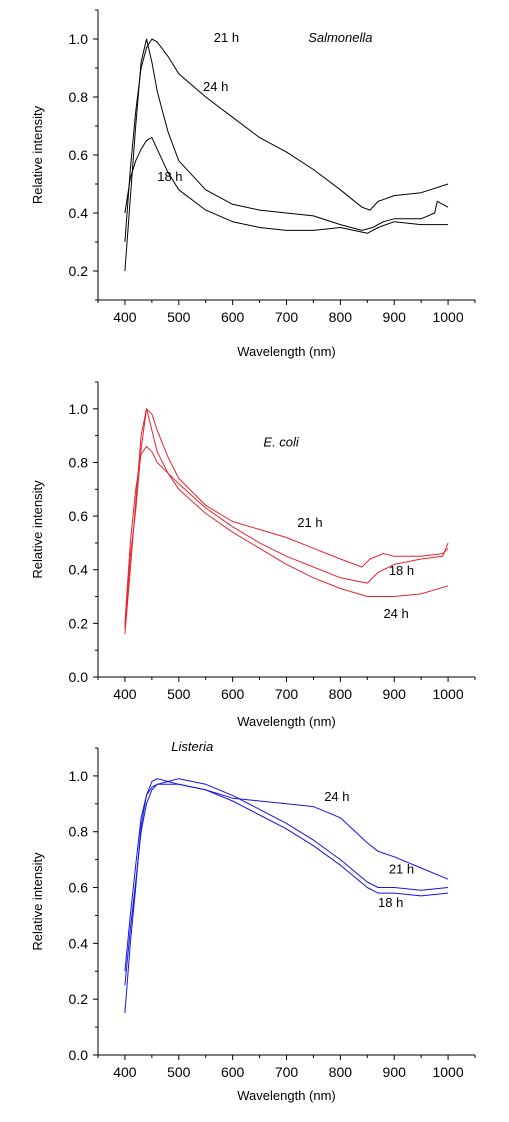 The height and width of the screenshot is (1122, 509). What do you see at coordinates (281, 441) in the screenshot?
I see `chart-title: E. coli` at bounding box center [281, 441].